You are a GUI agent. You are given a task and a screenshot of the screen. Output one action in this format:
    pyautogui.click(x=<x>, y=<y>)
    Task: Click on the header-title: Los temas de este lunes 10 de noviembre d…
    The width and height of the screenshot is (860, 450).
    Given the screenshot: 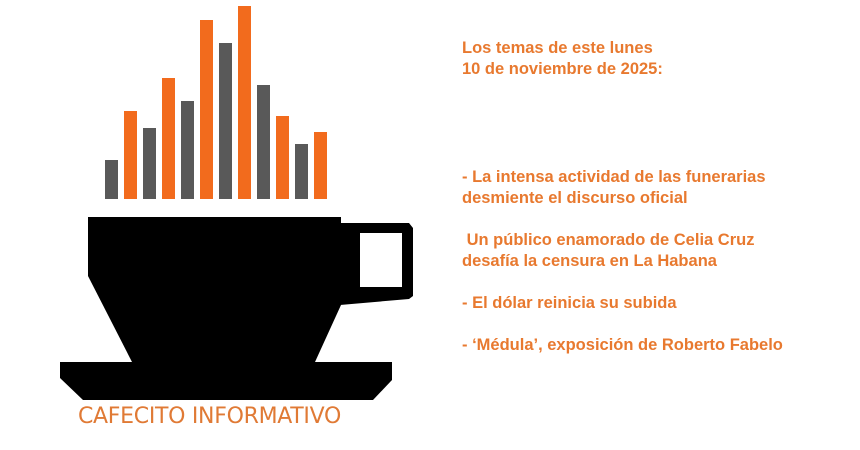 What is the action you would take?
    pyautogui.click(x=562, y=59)
    